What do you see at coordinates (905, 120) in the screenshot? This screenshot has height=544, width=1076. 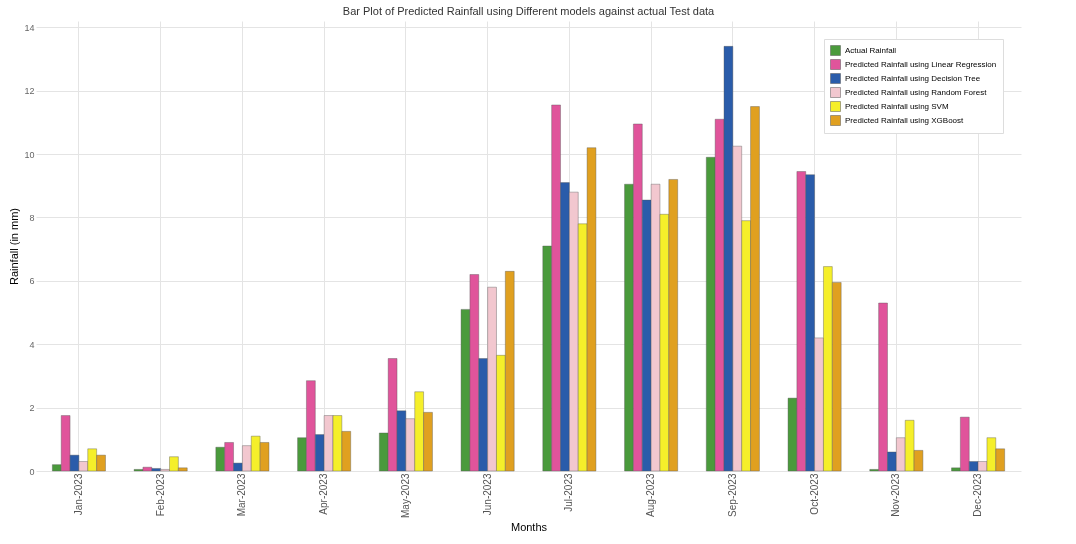 I see `legend-label: Predicted Rainfall using XGBoost` at bounding box center [905, 120].